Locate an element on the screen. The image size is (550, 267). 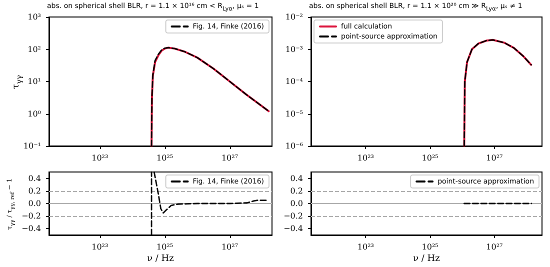
y-tick-label: 10⁻⁶ is located at coordinates (294, 146).